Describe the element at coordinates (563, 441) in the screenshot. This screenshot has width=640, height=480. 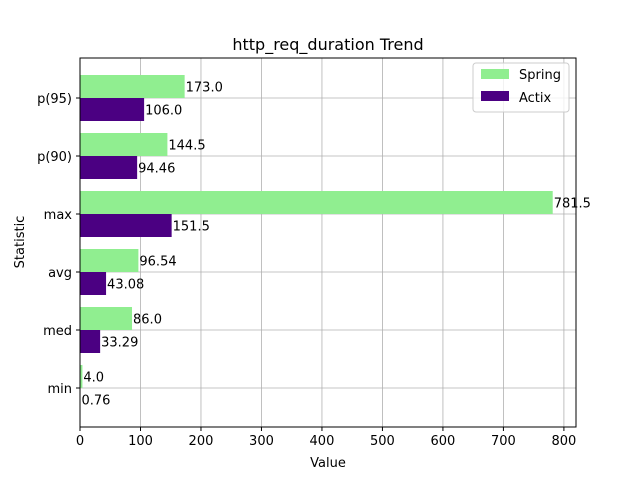
I see `x-tick-label: 800` at that location.